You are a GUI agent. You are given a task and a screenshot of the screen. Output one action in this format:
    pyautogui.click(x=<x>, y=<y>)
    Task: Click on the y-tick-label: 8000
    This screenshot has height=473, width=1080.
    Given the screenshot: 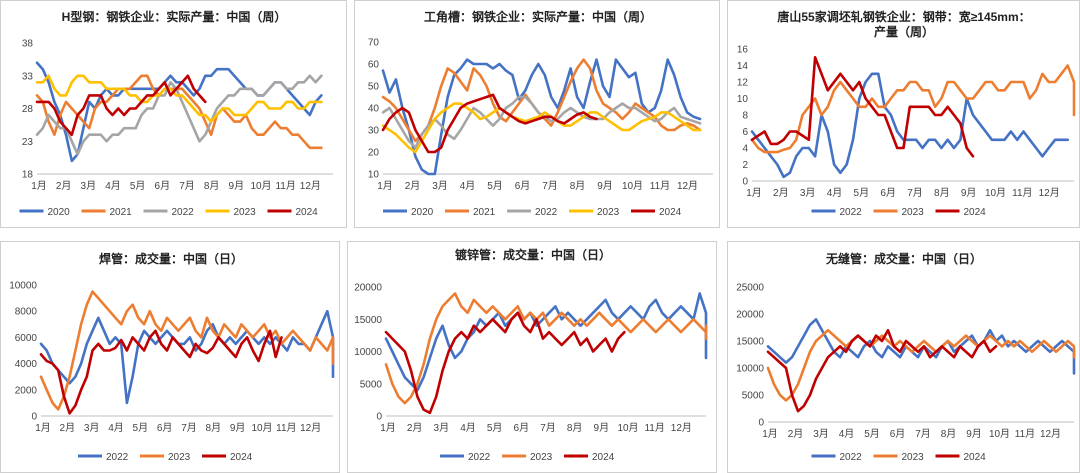 What is the action you would take?
    pyautogui.click(x=26, y=312)
    